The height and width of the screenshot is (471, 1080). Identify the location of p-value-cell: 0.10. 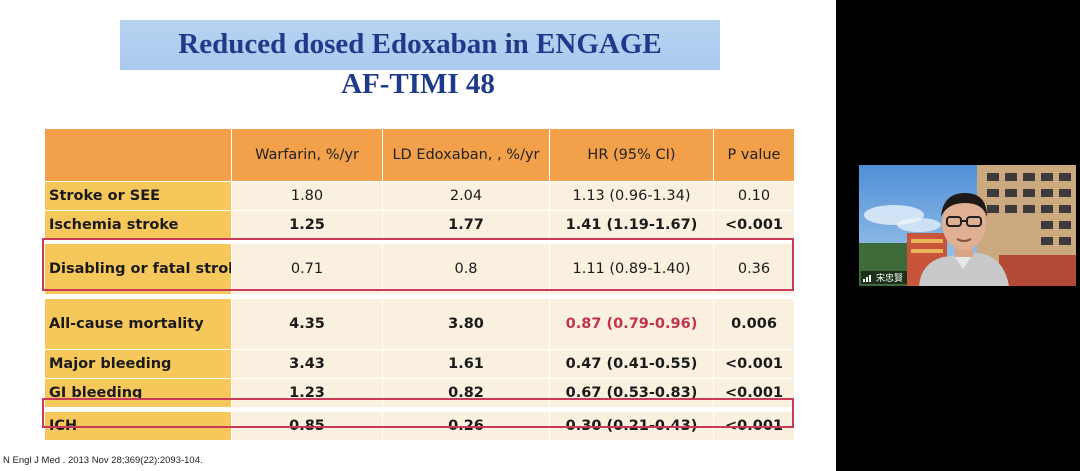
(754, 196).